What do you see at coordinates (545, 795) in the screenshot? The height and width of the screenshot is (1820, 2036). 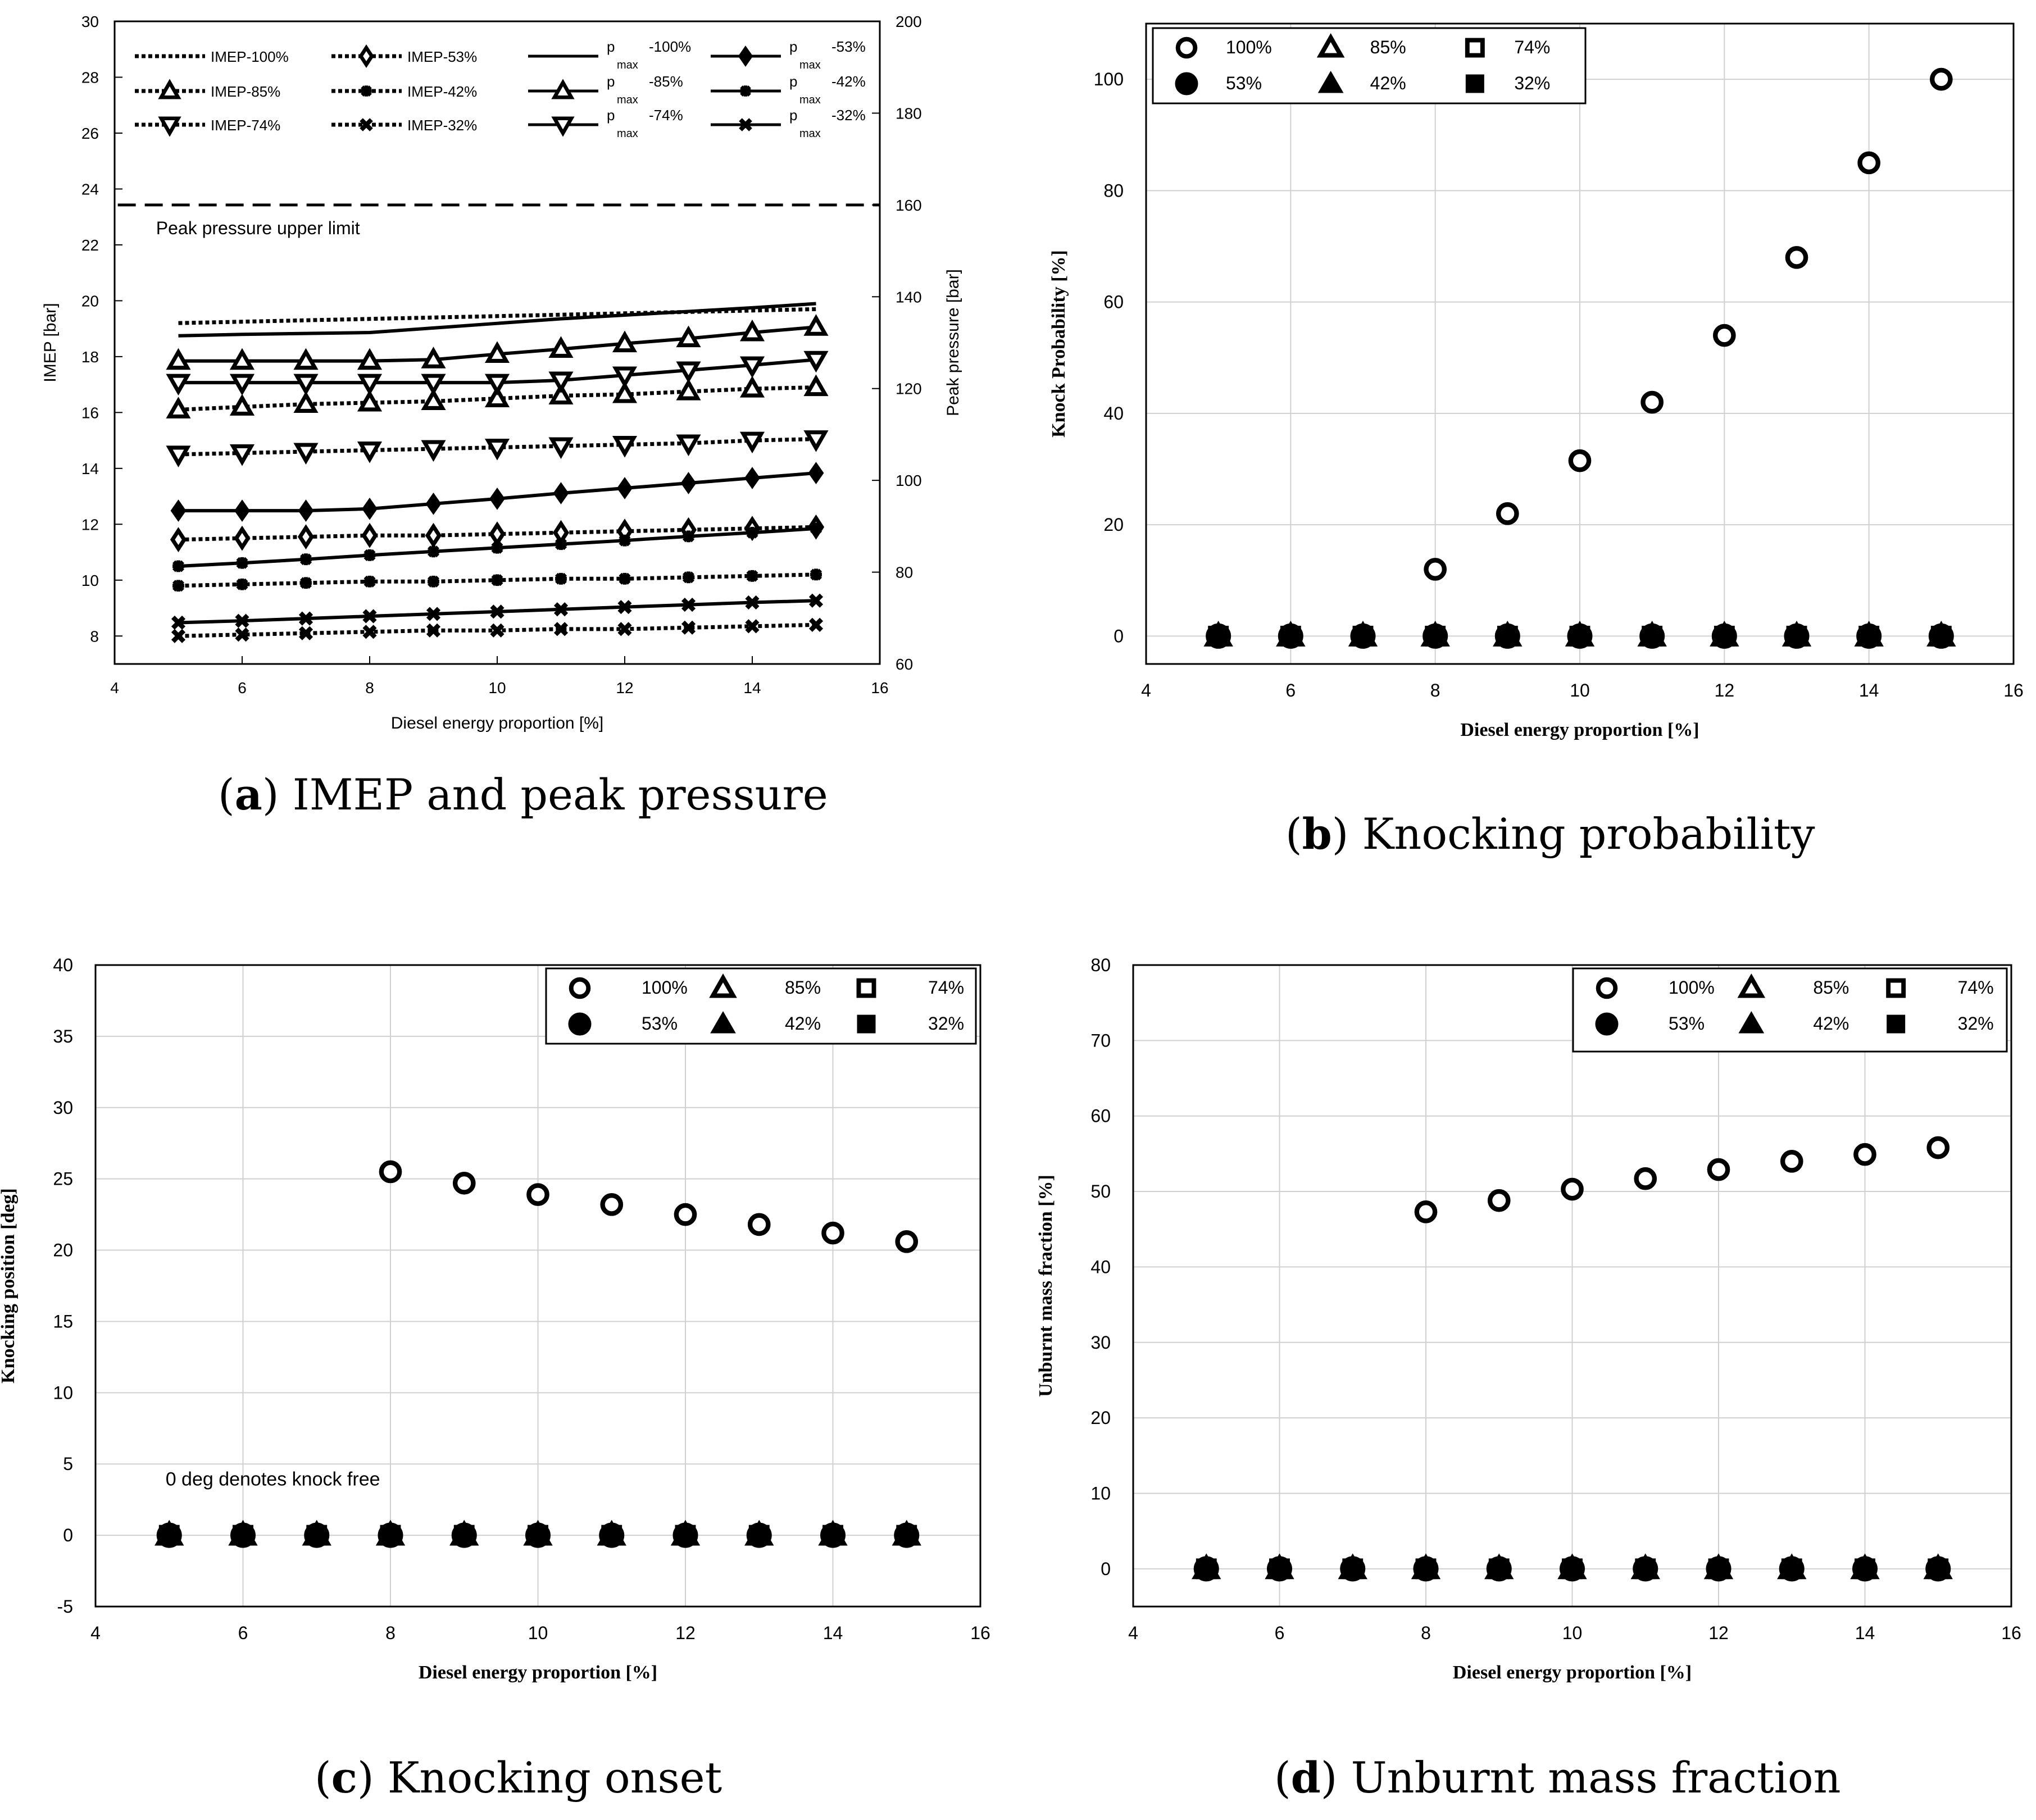 I see `caption-a-text: ) IMEP and peak pressure` at bounding box center [545, 795].